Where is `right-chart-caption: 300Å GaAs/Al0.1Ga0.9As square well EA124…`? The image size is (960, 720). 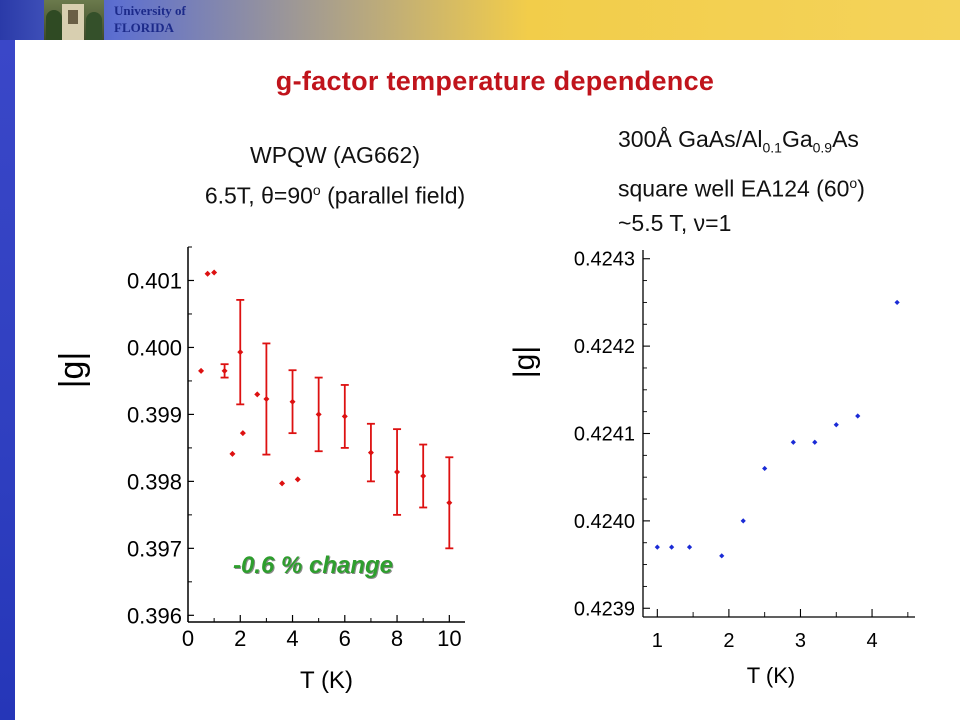 right-chart-caption: 300Å GaAs/Al0.1Ga0.9As square well EA124… is located at coordinates (788, 181).